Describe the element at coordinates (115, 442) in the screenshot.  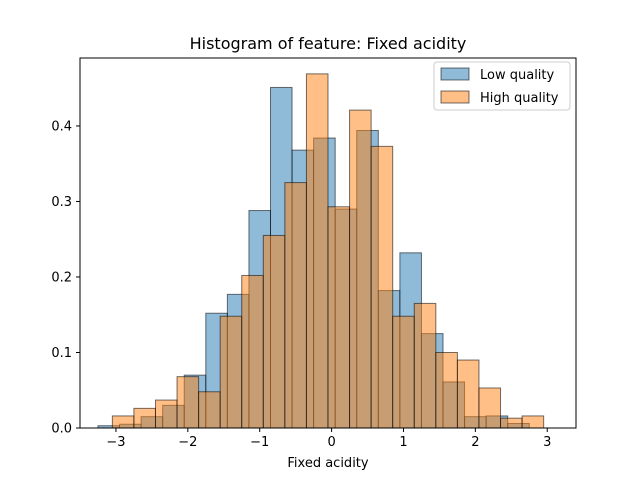
I see `x-tick-label: −3` at that location.